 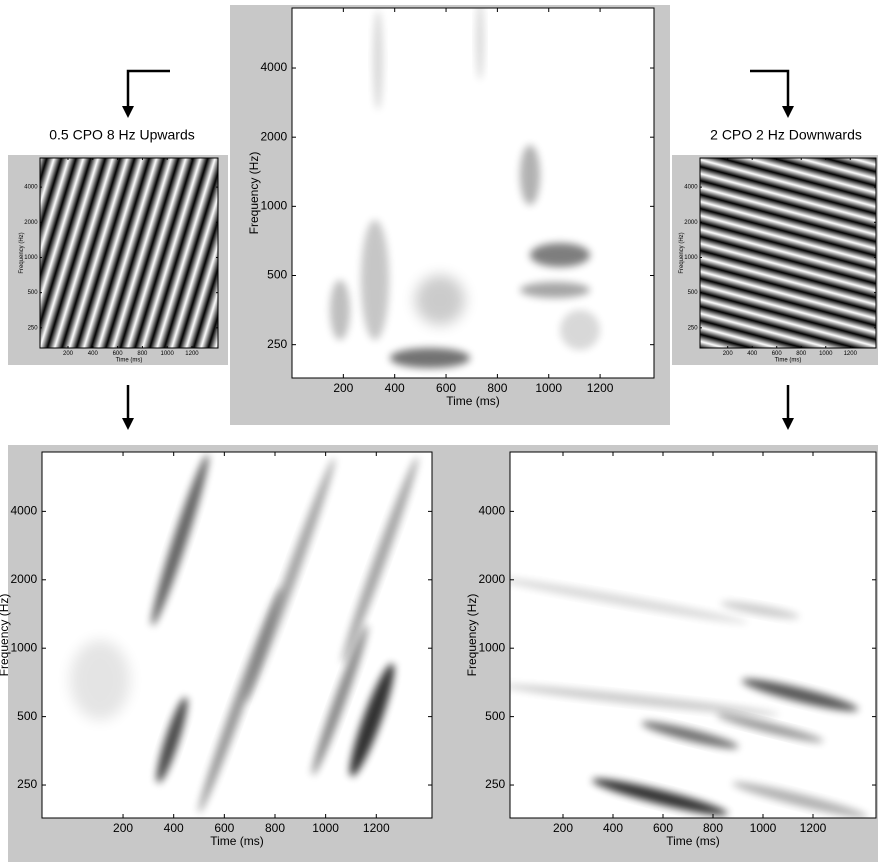 I want to click on filter-title: 2 CPO 2 Hz Downwards, so click(x=786, y=135).